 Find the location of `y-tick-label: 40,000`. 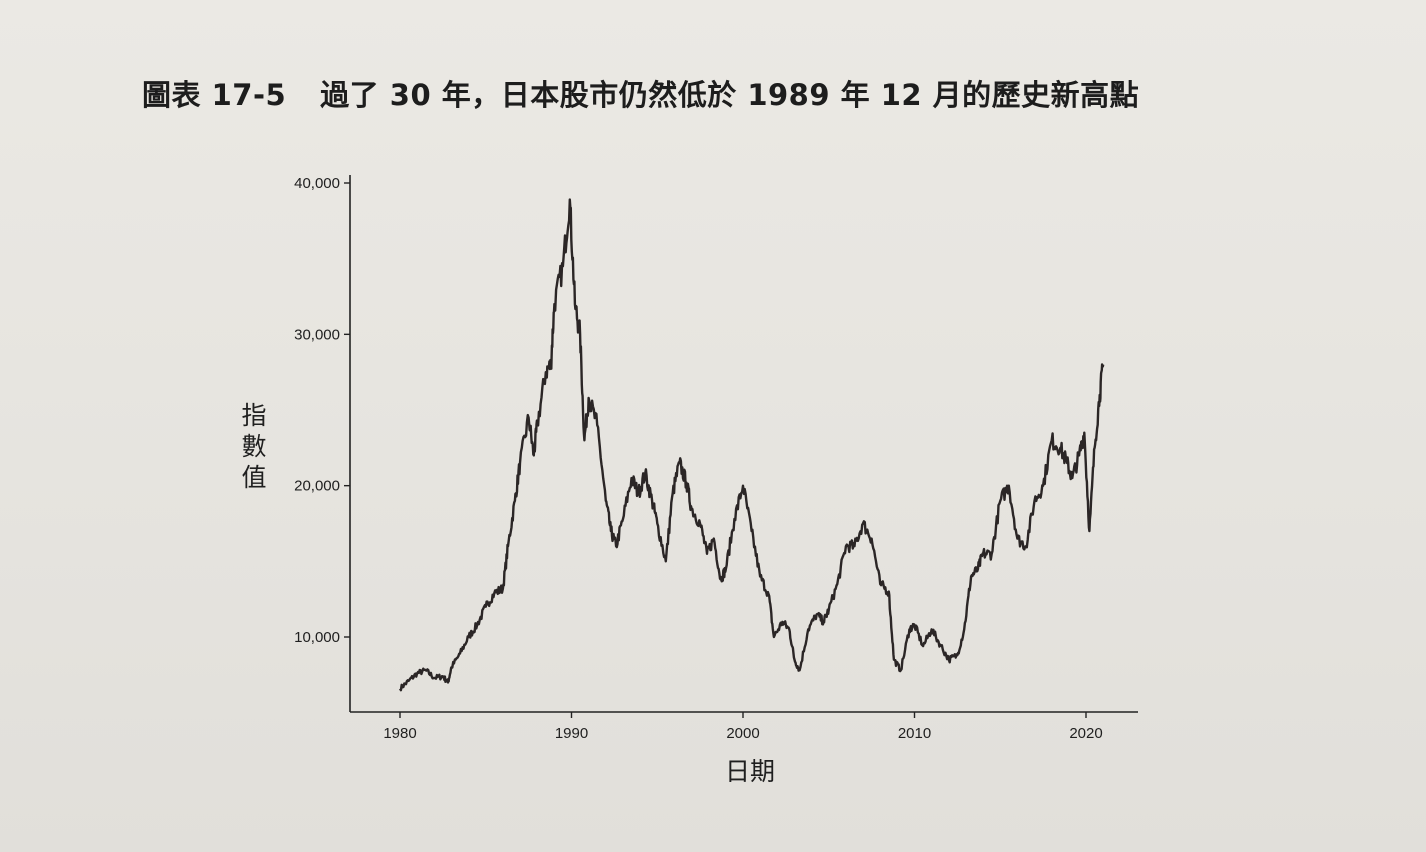

y-tick-label: 40,000 is located at coordinates (317, 183).